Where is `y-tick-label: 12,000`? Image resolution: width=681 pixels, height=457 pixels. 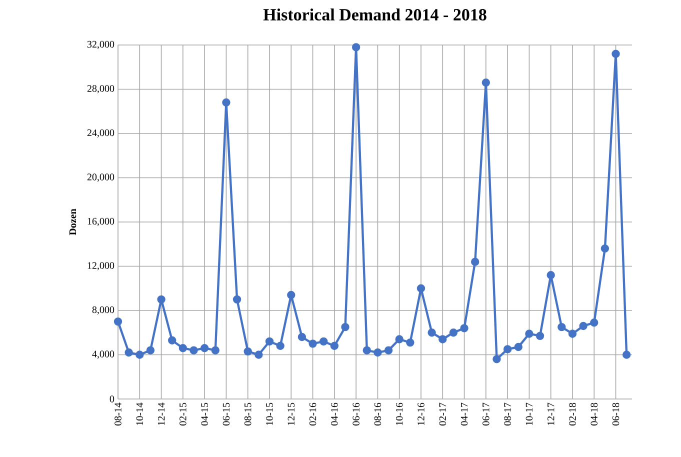
y-tick-label: 12,000 is located at coordinates (101, 266).